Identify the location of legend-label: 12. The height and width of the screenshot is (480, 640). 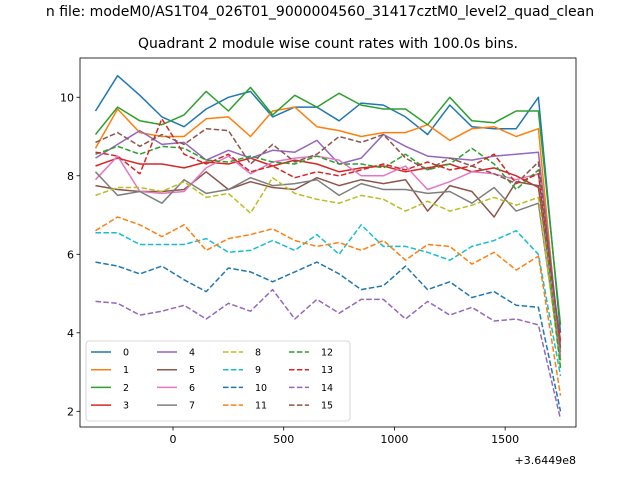
(327, 353).